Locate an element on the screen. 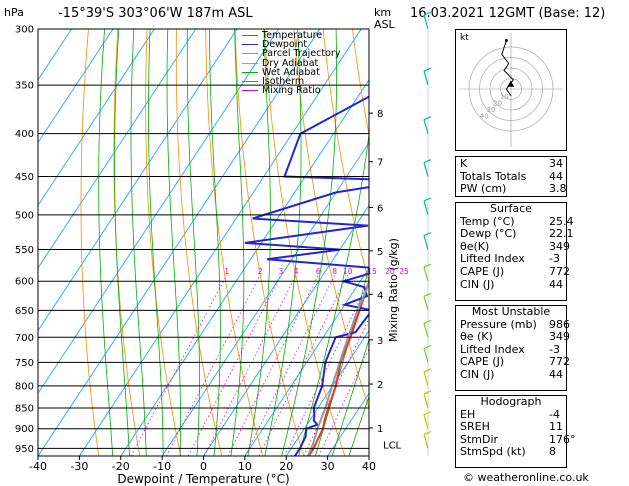  row-label: θe (K) is located at coordinates (476, 337).